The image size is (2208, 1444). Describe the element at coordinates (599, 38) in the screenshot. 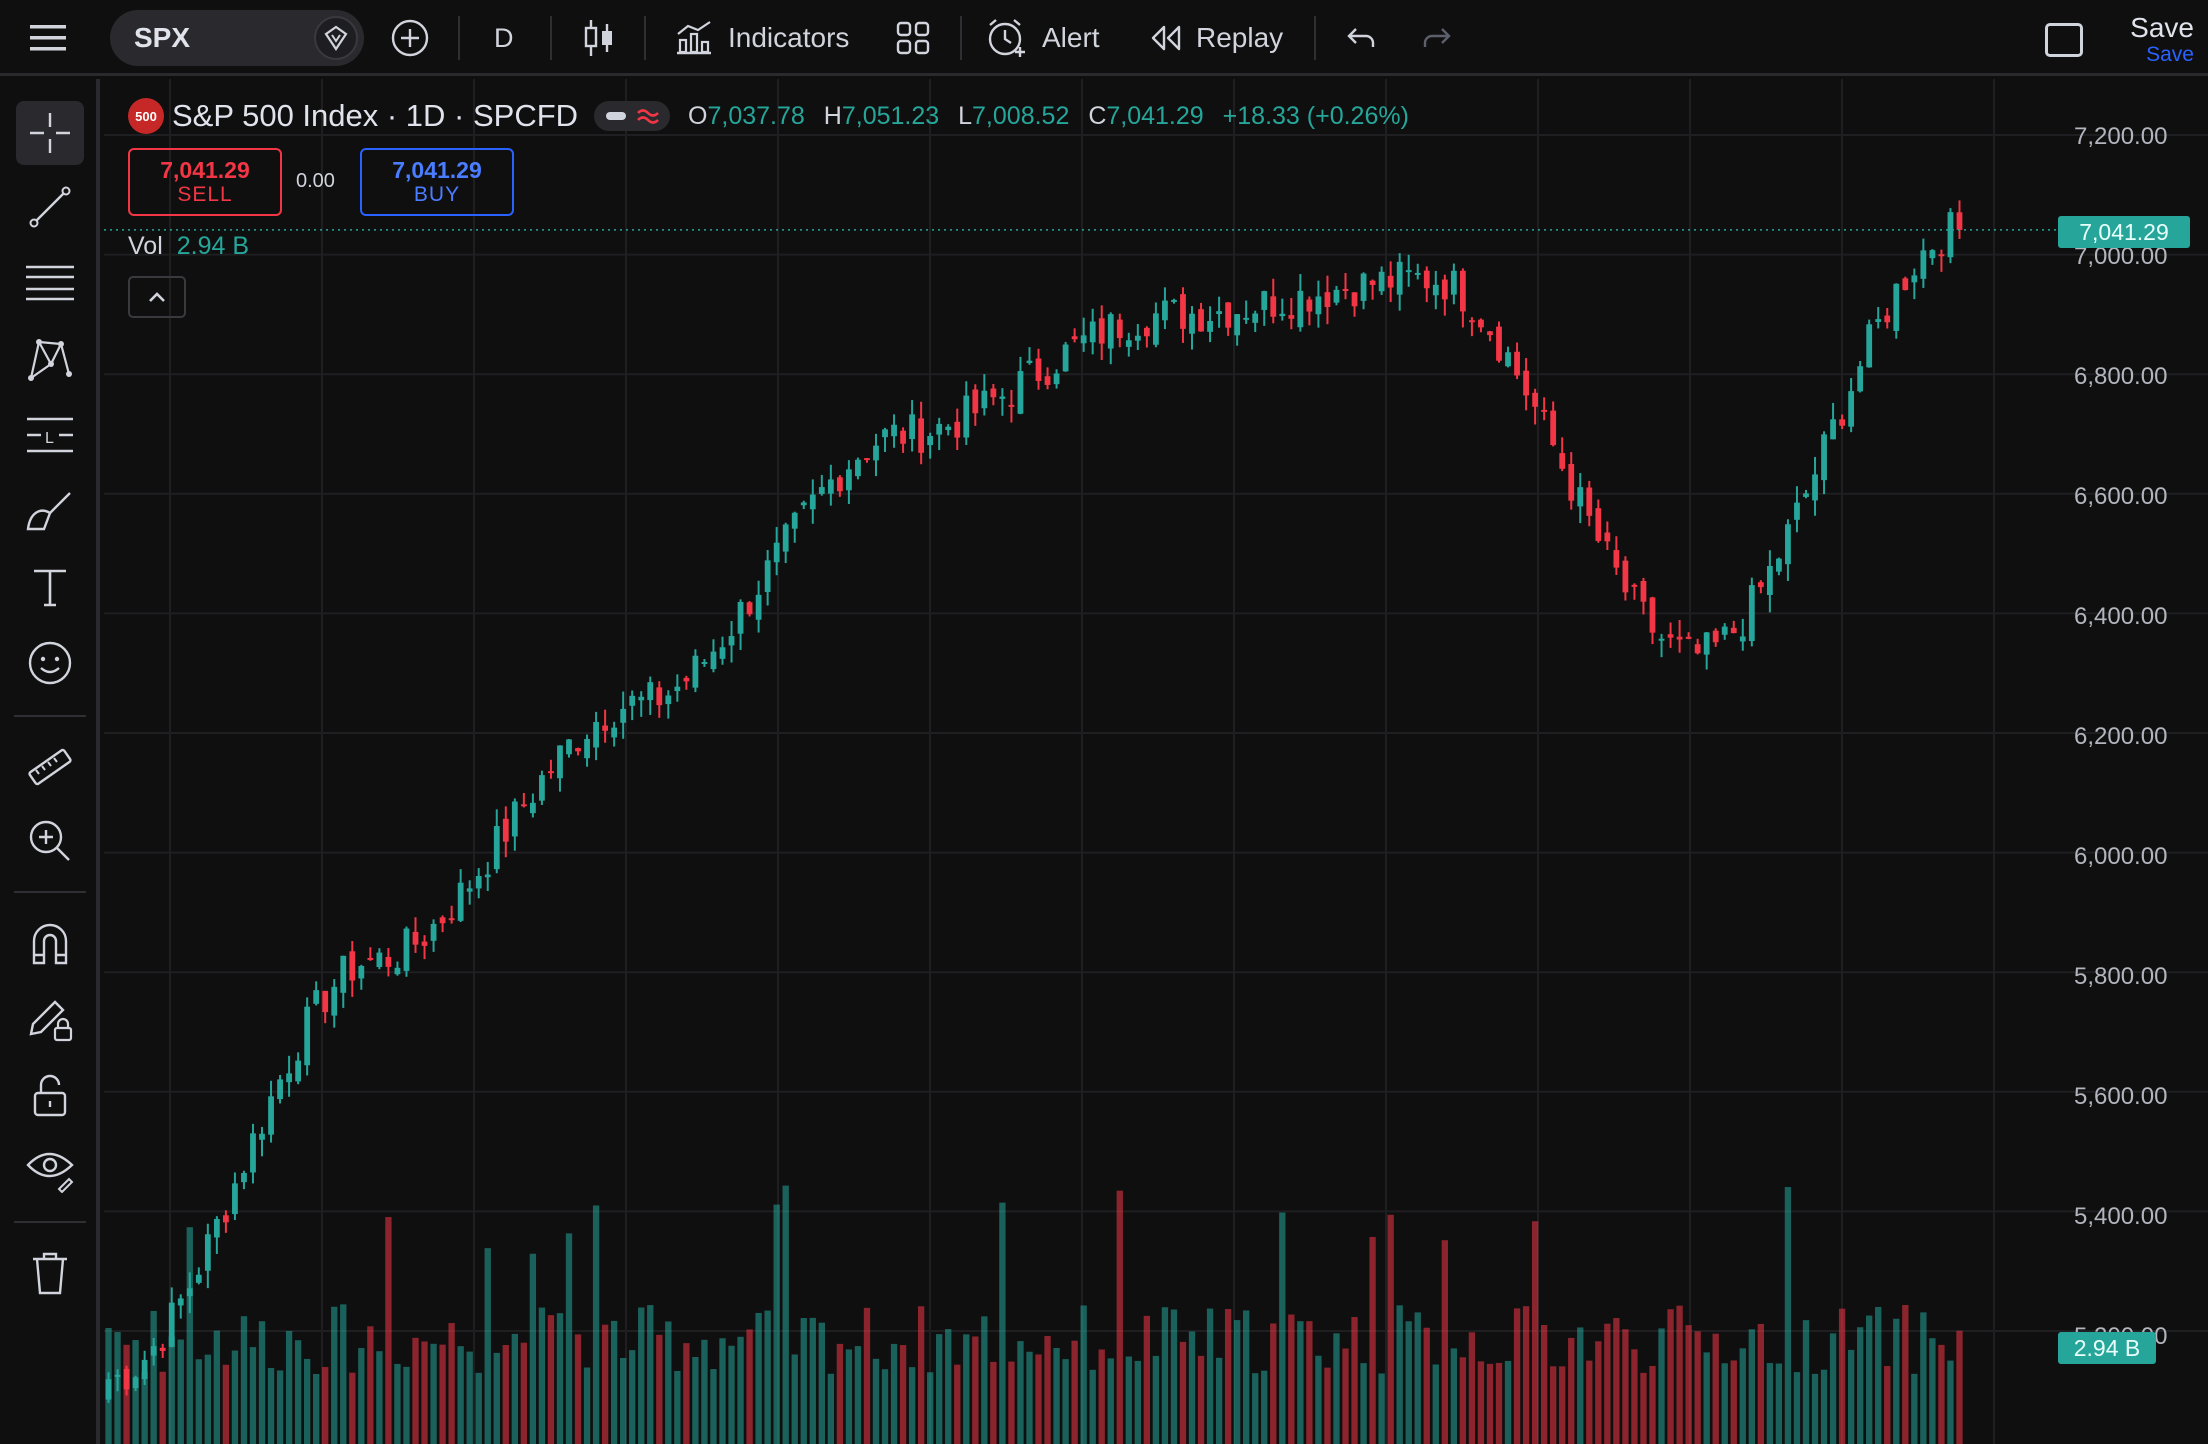

I see `candles-icon` at that location.